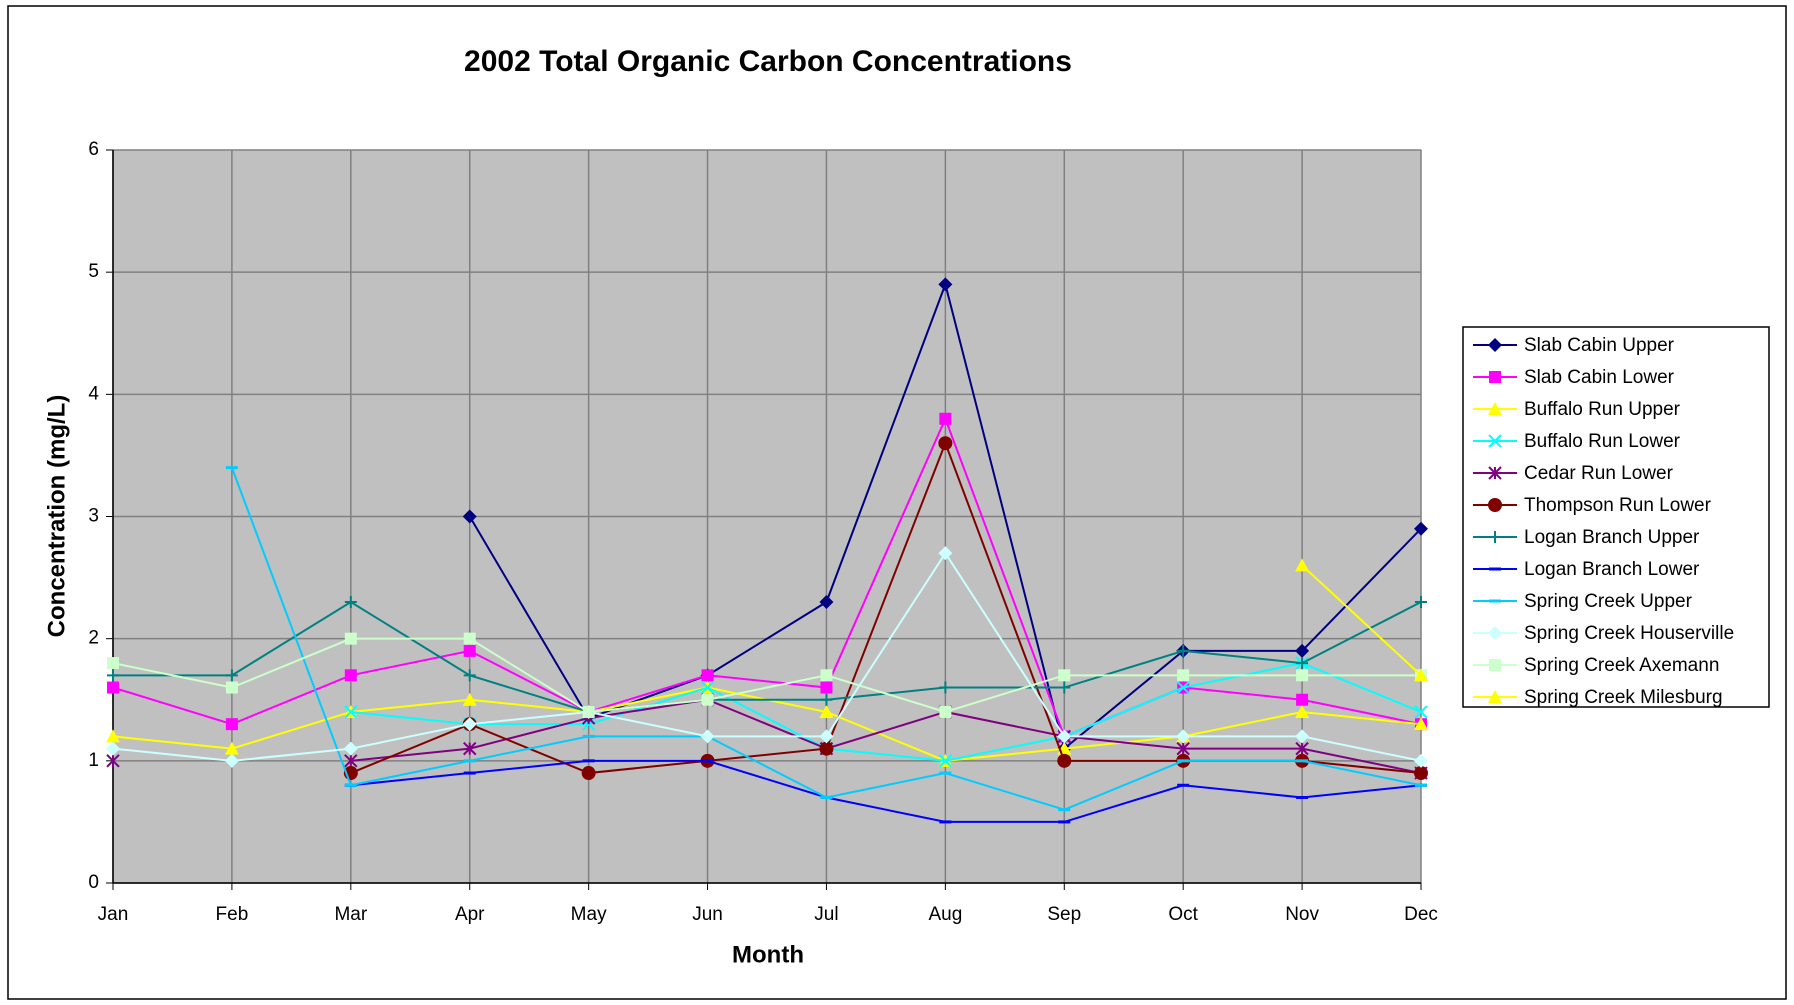 This screenshot has width=1794, height=1005. Describe the element at coordinates (1612, 569) in the screenshot. I see `legend-label: Logan Branch Lower` at that location.